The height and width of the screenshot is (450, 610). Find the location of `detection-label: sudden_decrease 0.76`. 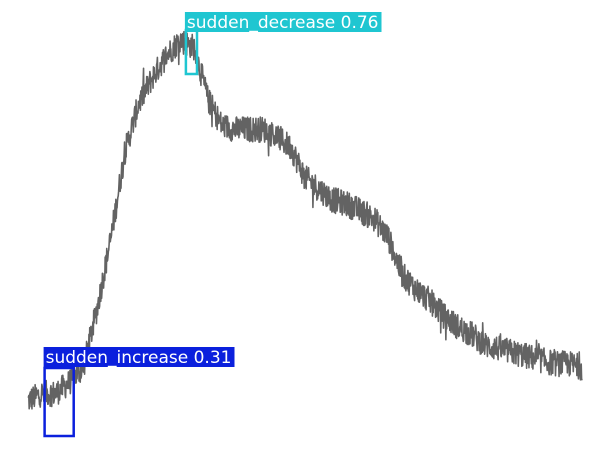

detection-label: sudden_decrease 0.76 is located at coordinates (283, 23).